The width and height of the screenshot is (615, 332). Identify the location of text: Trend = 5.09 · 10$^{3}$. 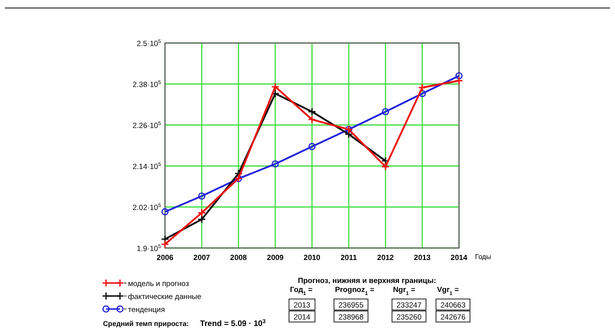
(233, 323).